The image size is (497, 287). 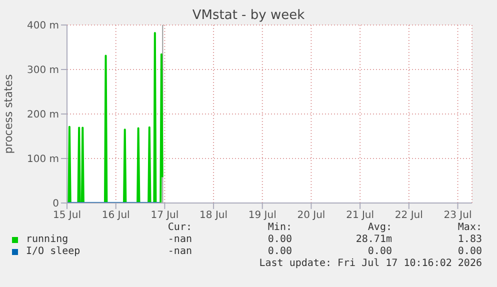 I want to click on x-tick-label: 22 Jul, so click(x=408, y=216).